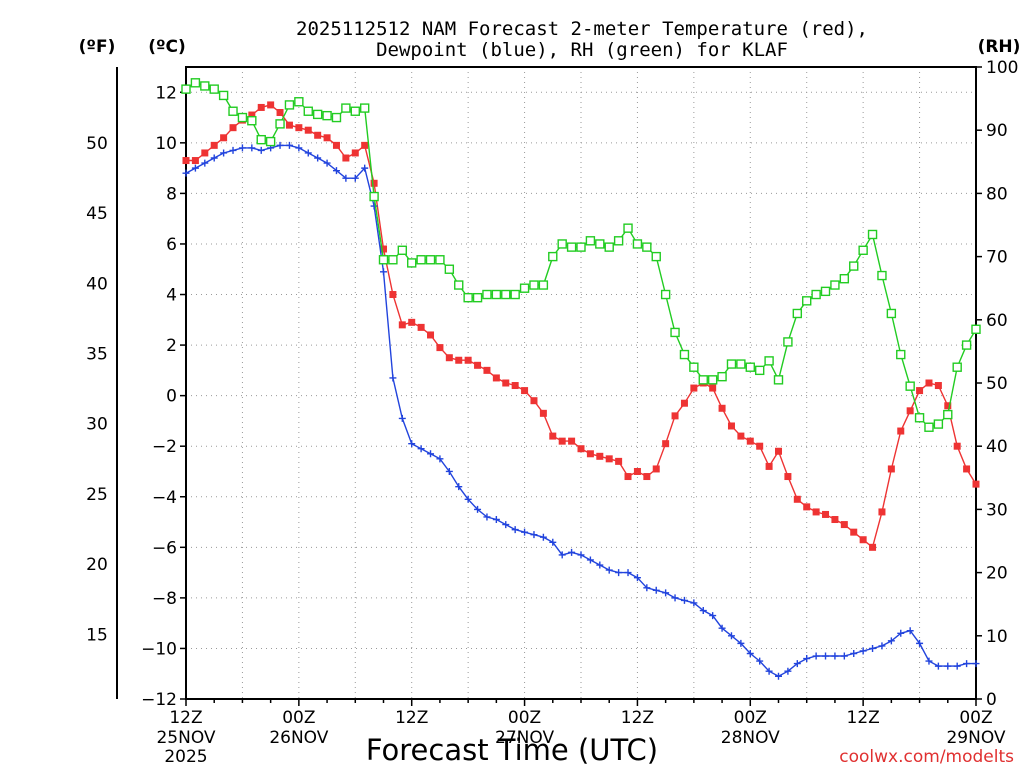  I want to click on rh-tick-label: 0, so click(991, 700).